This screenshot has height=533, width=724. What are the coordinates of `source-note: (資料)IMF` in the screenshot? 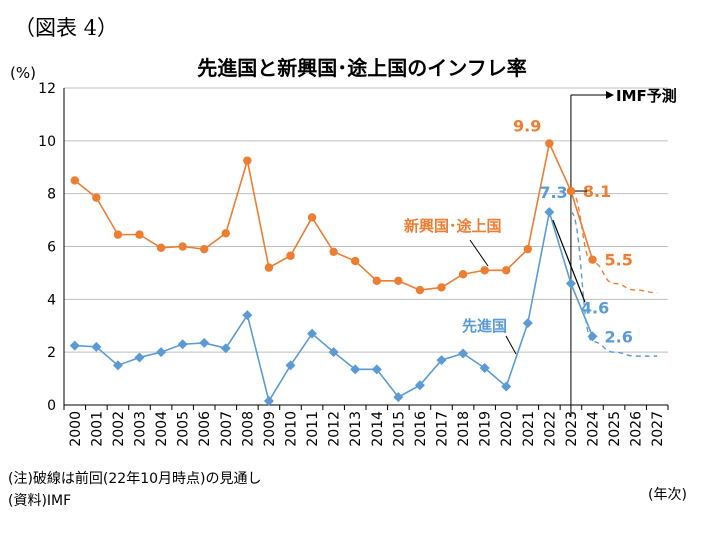 It's located at (40, 501).